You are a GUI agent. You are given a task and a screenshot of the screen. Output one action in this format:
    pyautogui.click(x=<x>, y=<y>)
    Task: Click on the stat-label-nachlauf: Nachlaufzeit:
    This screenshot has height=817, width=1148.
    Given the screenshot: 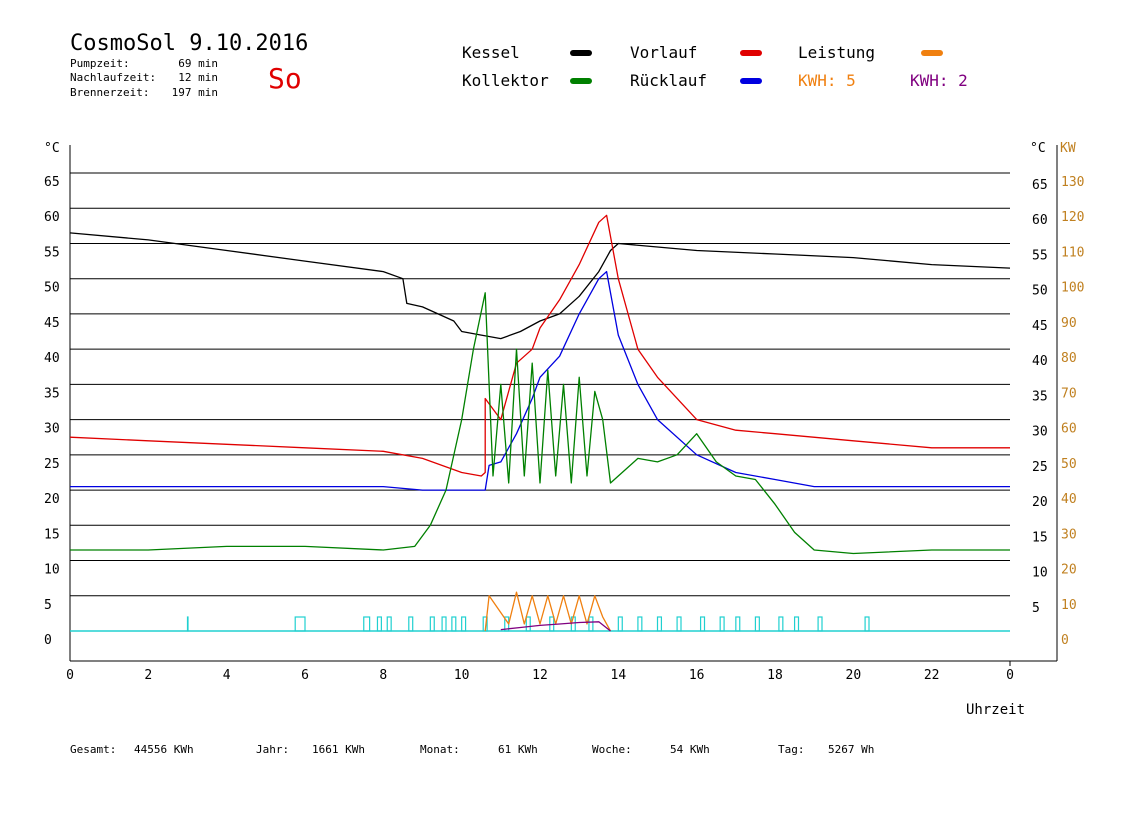 What is the action you would take?
    pyautogui.click(x=113, y=77)
    